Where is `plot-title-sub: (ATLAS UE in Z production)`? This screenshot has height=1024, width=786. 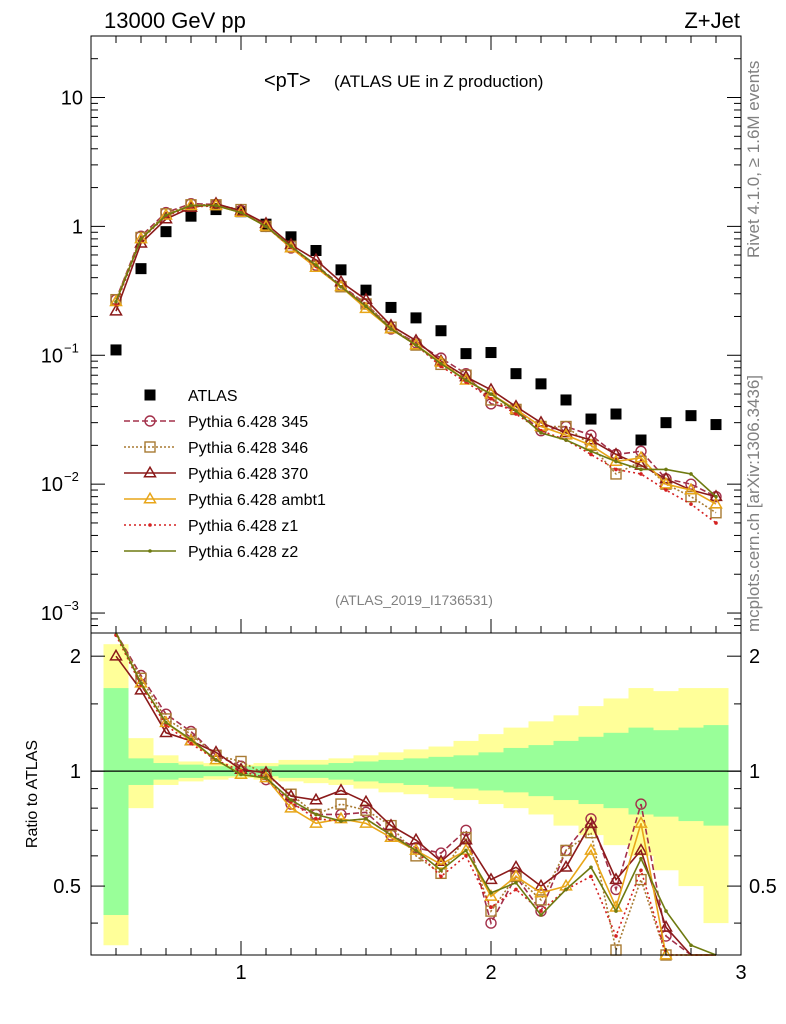
plot-title-sub: (ATLAS UE in Z production) is located at coordinates (438, 81).